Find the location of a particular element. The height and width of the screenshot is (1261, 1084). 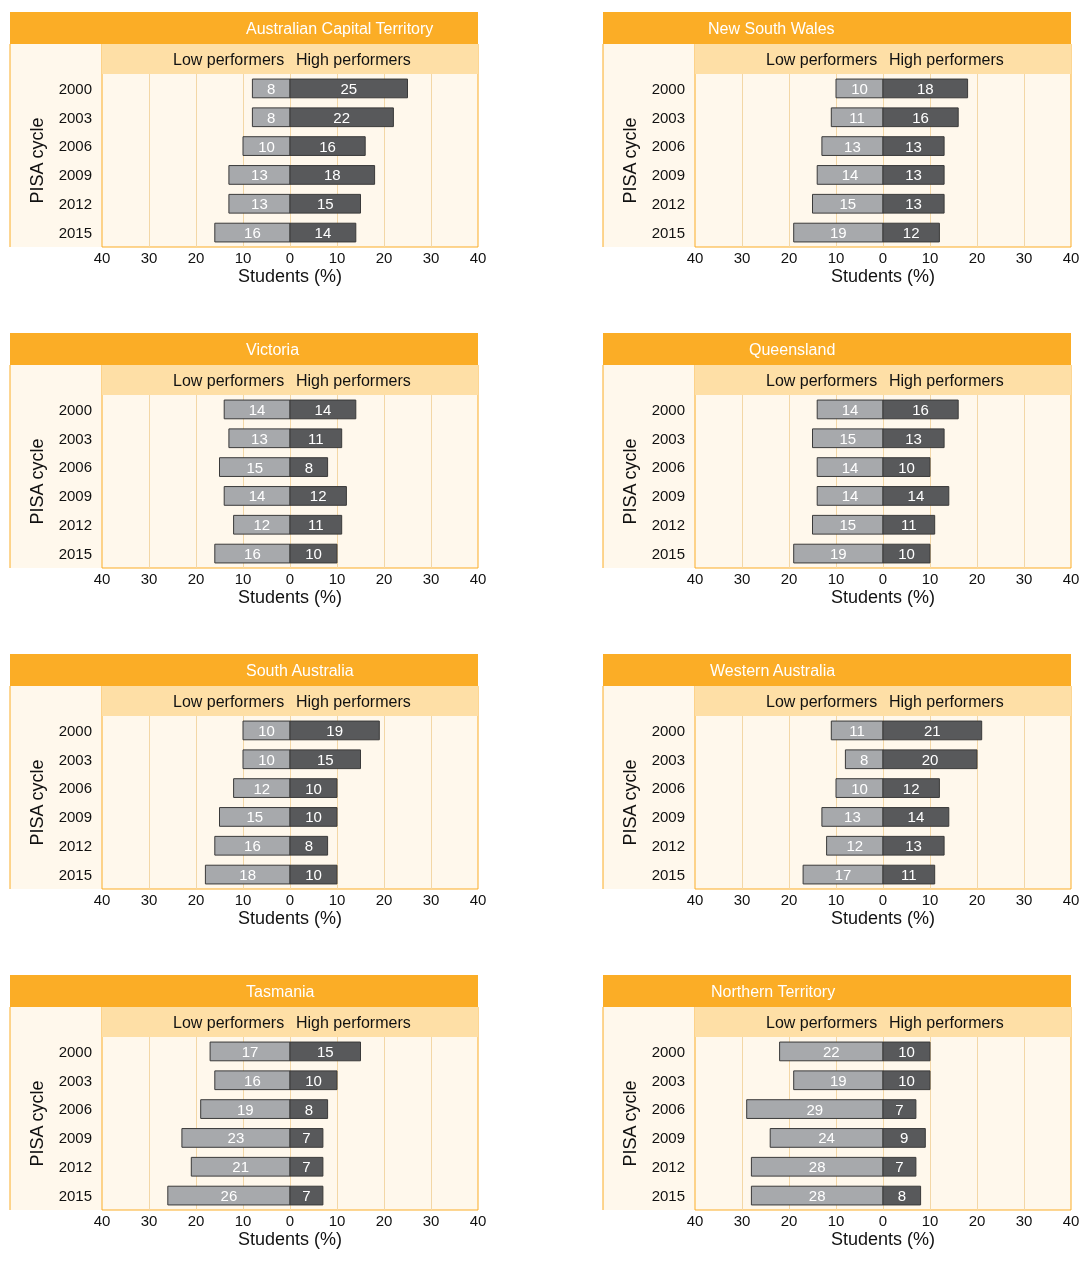

data-label: 28 is located at coordinates (817, 1196).